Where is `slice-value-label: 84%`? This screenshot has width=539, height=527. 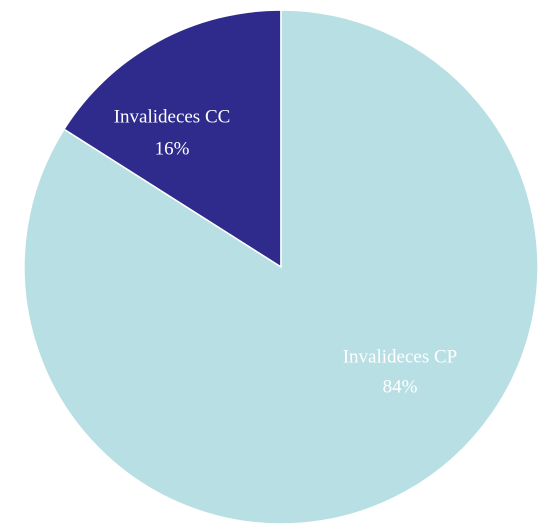
slice-value-label: 84% is located at coordinates (400, 386).